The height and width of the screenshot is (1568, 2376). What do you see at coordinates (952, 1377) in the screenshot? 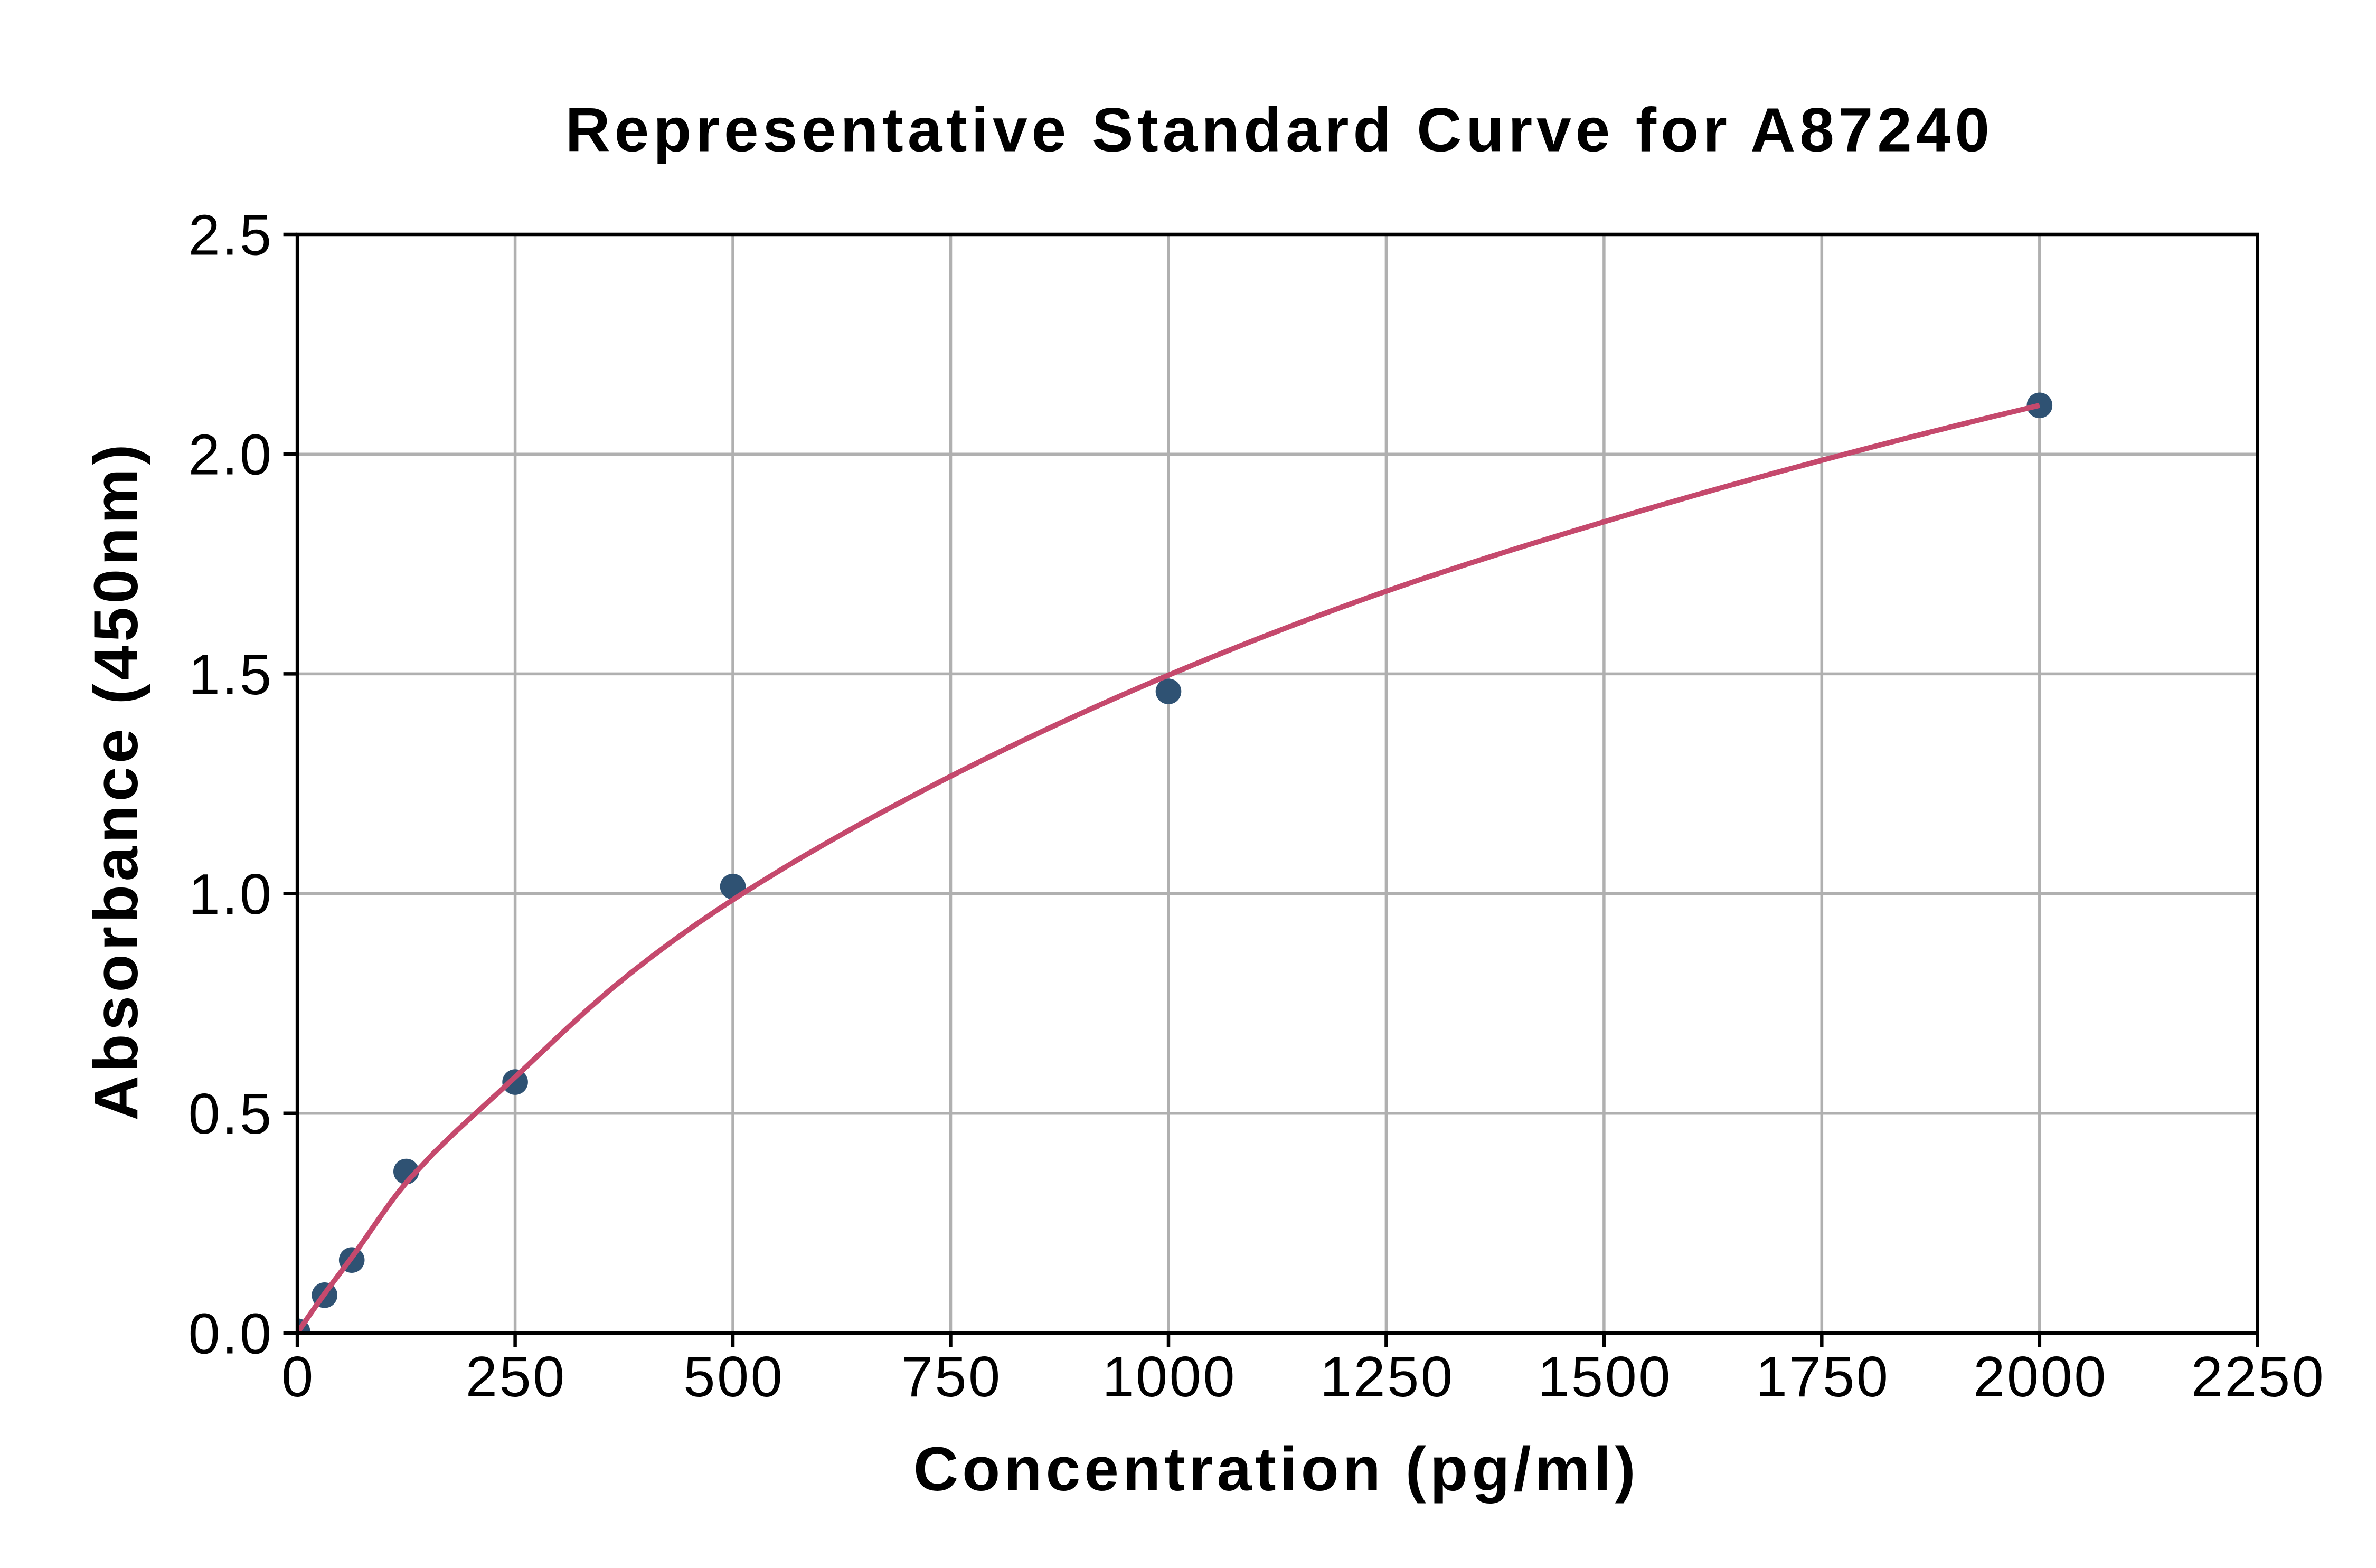
I see `svg-text: 750` at bounding box center [952, 1377].